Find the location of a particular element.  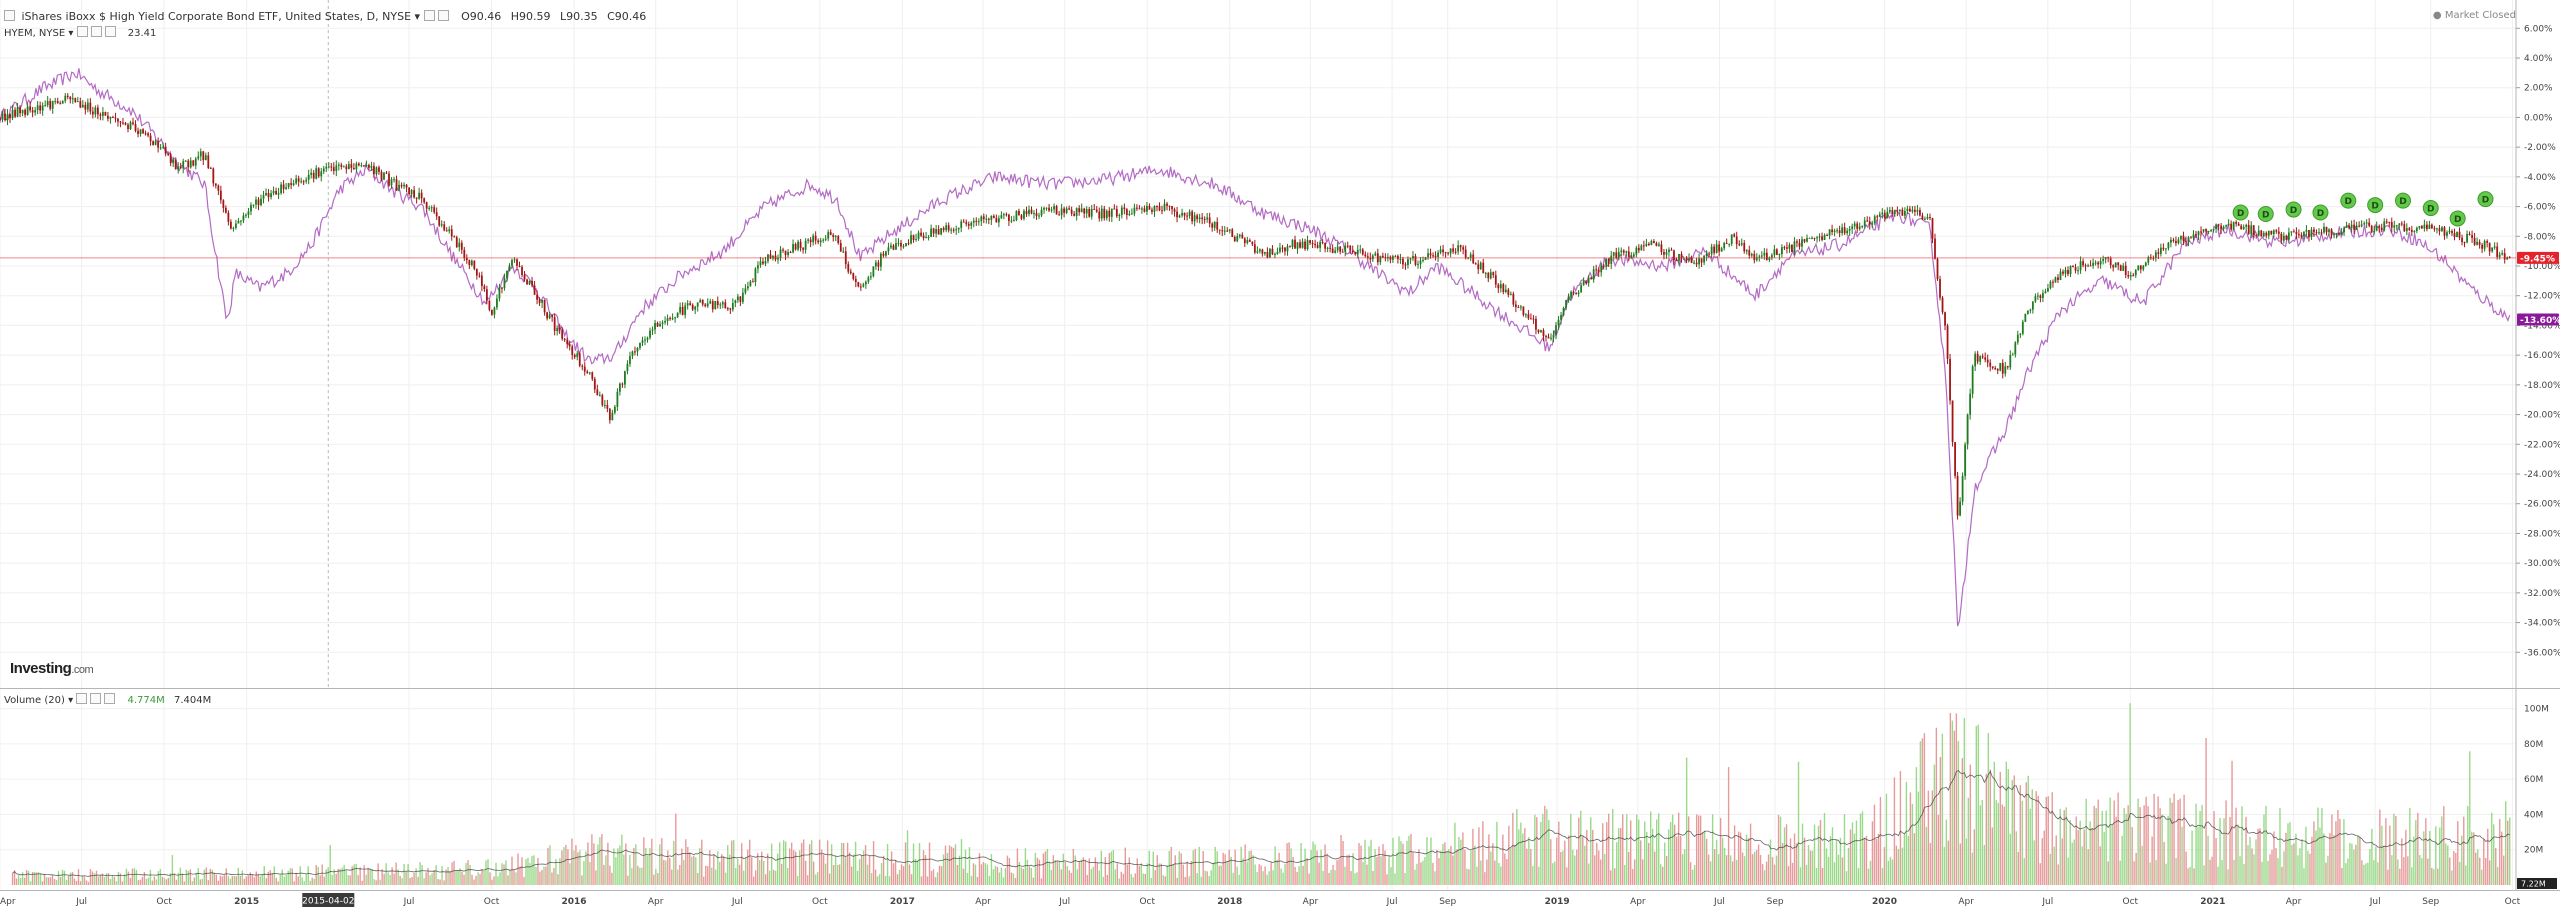

compare-symbol: HYEM, NYSE is located at coordinates (35, 33).